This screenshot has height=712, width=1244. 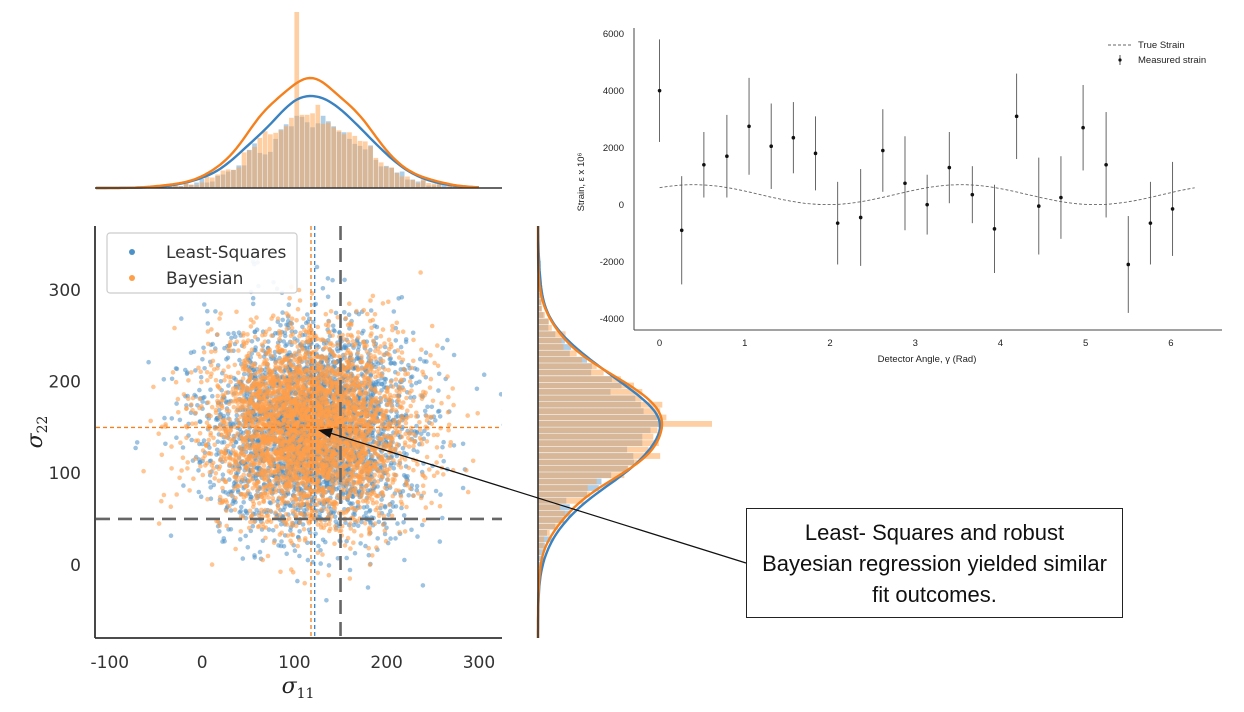 I want to click on top-kde-bayesian, so click(x=287, y=133).